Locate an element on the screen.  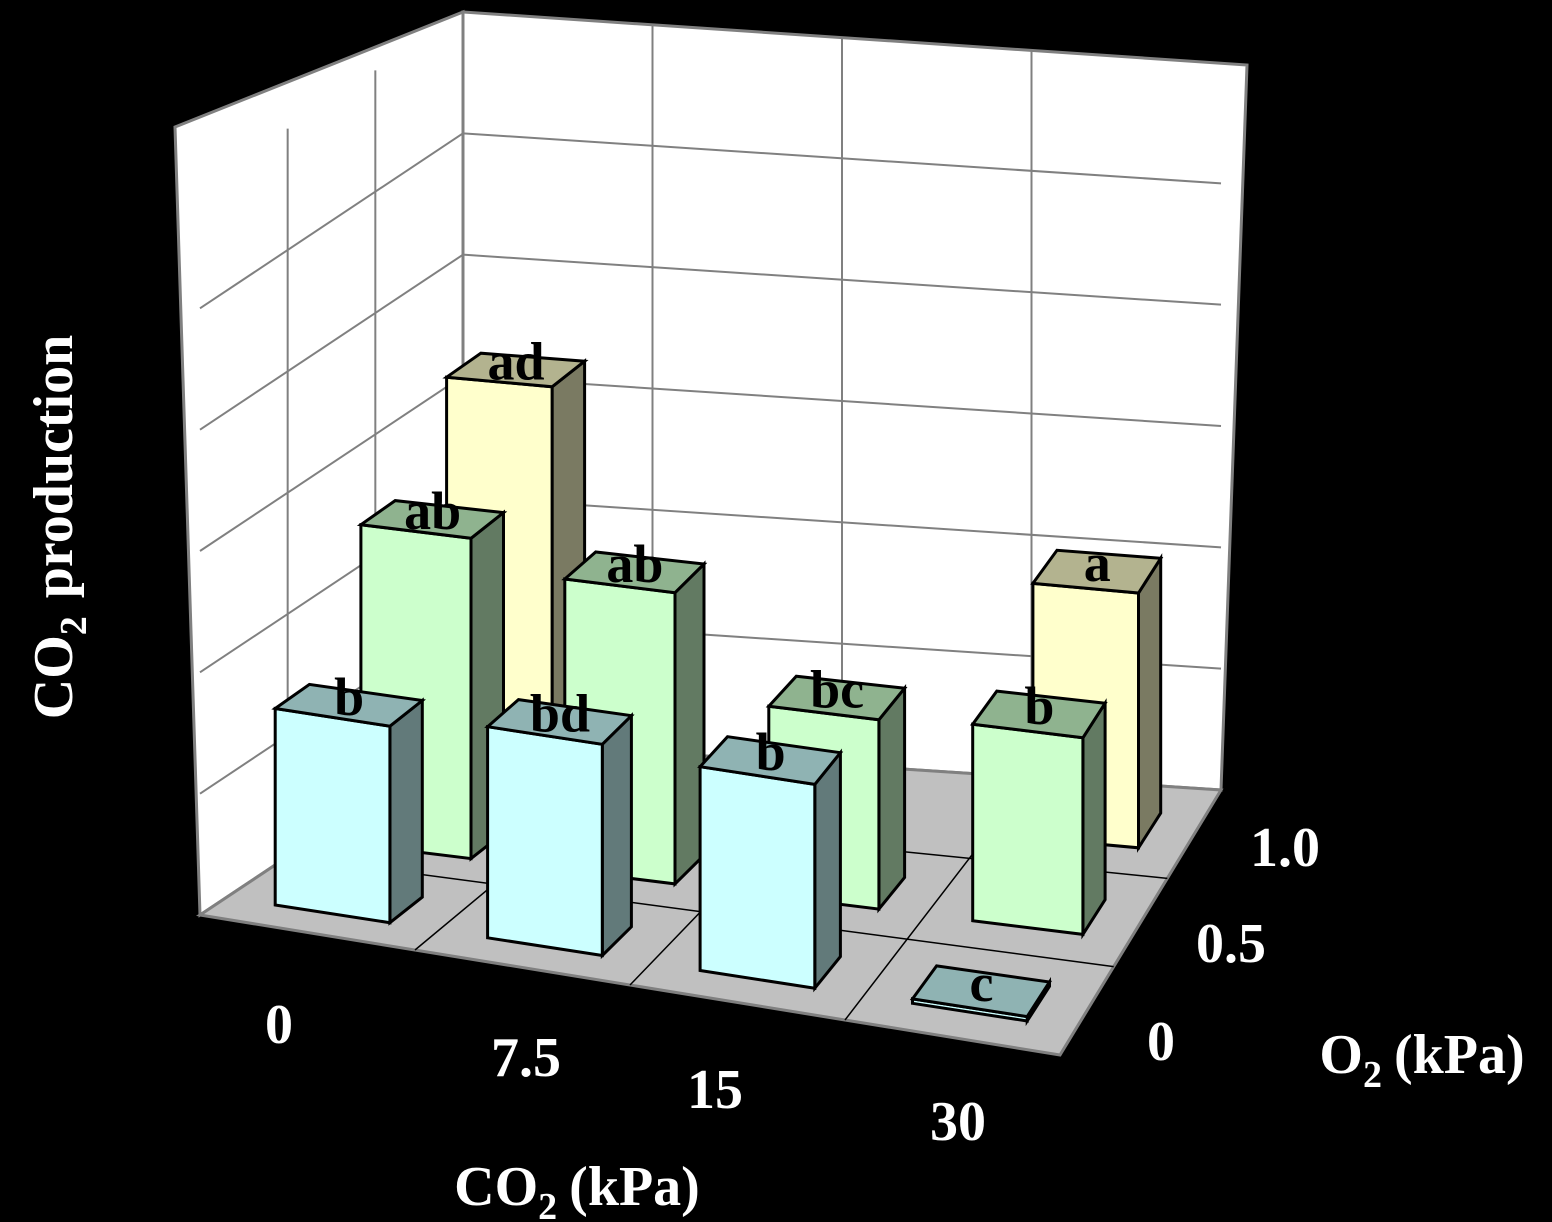
z-tick-label: 1.0 is located at coordinates (1285, 848).